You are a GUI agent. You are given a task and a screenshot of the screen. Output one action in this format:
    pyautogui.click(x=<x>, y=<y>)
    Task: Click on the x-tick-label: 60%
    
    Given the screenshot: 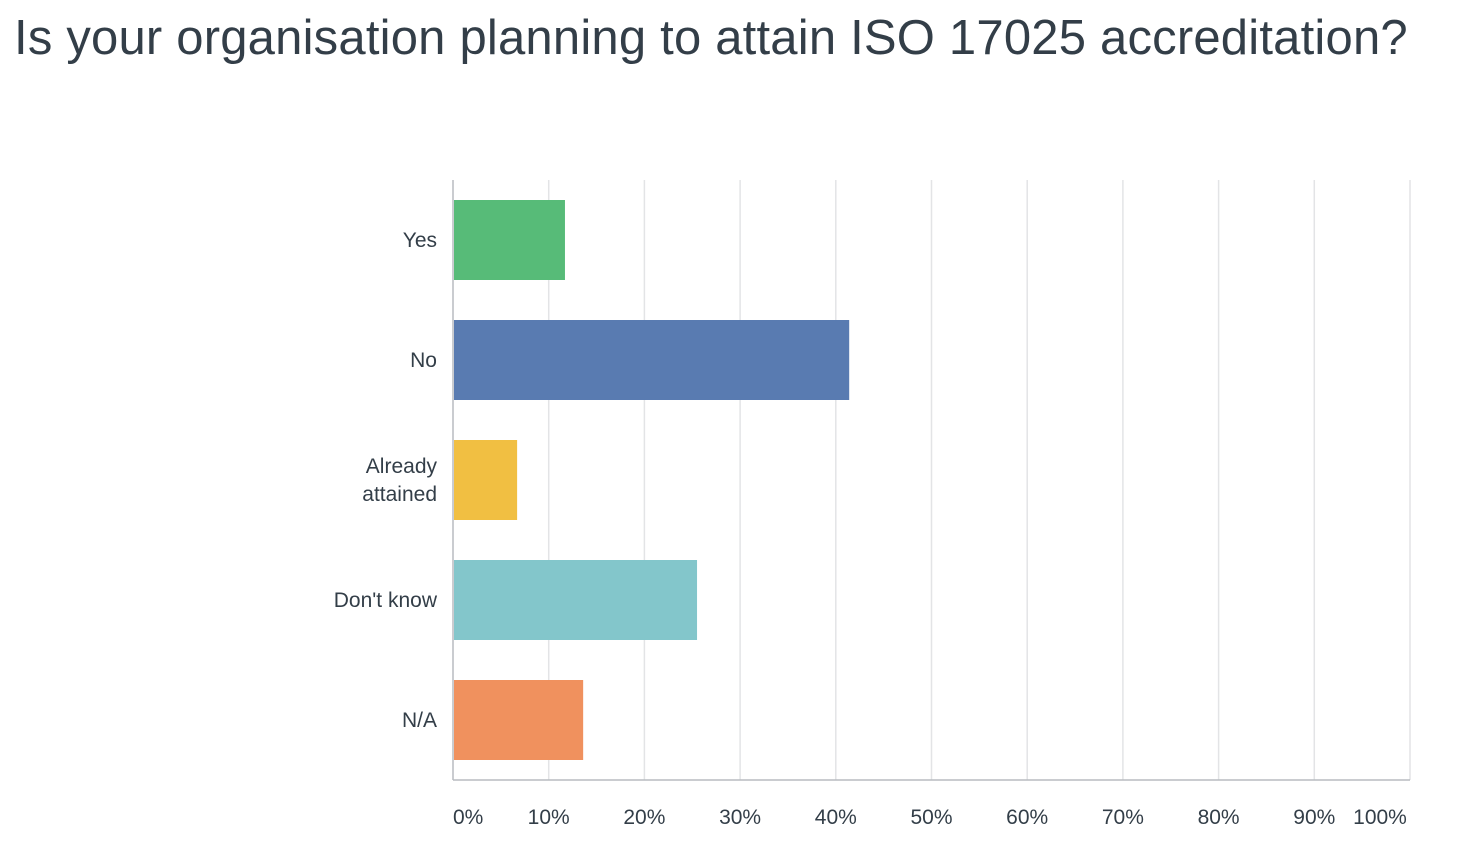 What is the action you would take?
    pyautogui.click(x=1027, y=817)
    